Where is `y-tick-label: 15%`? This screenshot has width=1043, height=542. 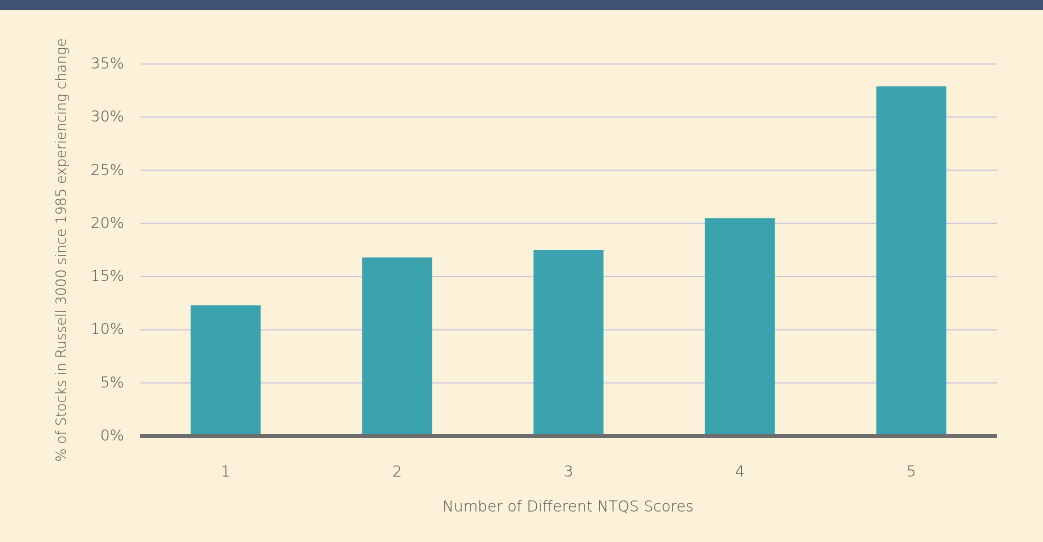
y-tick-label: 15% is located at coordinates (107, 276).